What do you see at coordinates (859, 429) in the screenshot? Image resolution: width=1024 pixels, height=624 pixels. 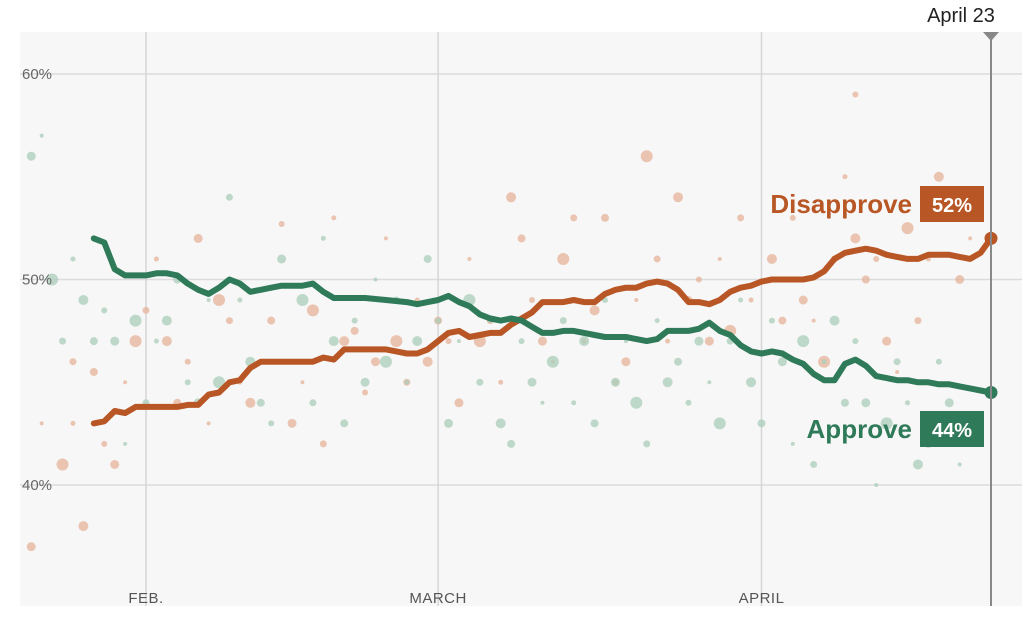 I see `approve-series-label: Approve` at bounding box center [859, 429].